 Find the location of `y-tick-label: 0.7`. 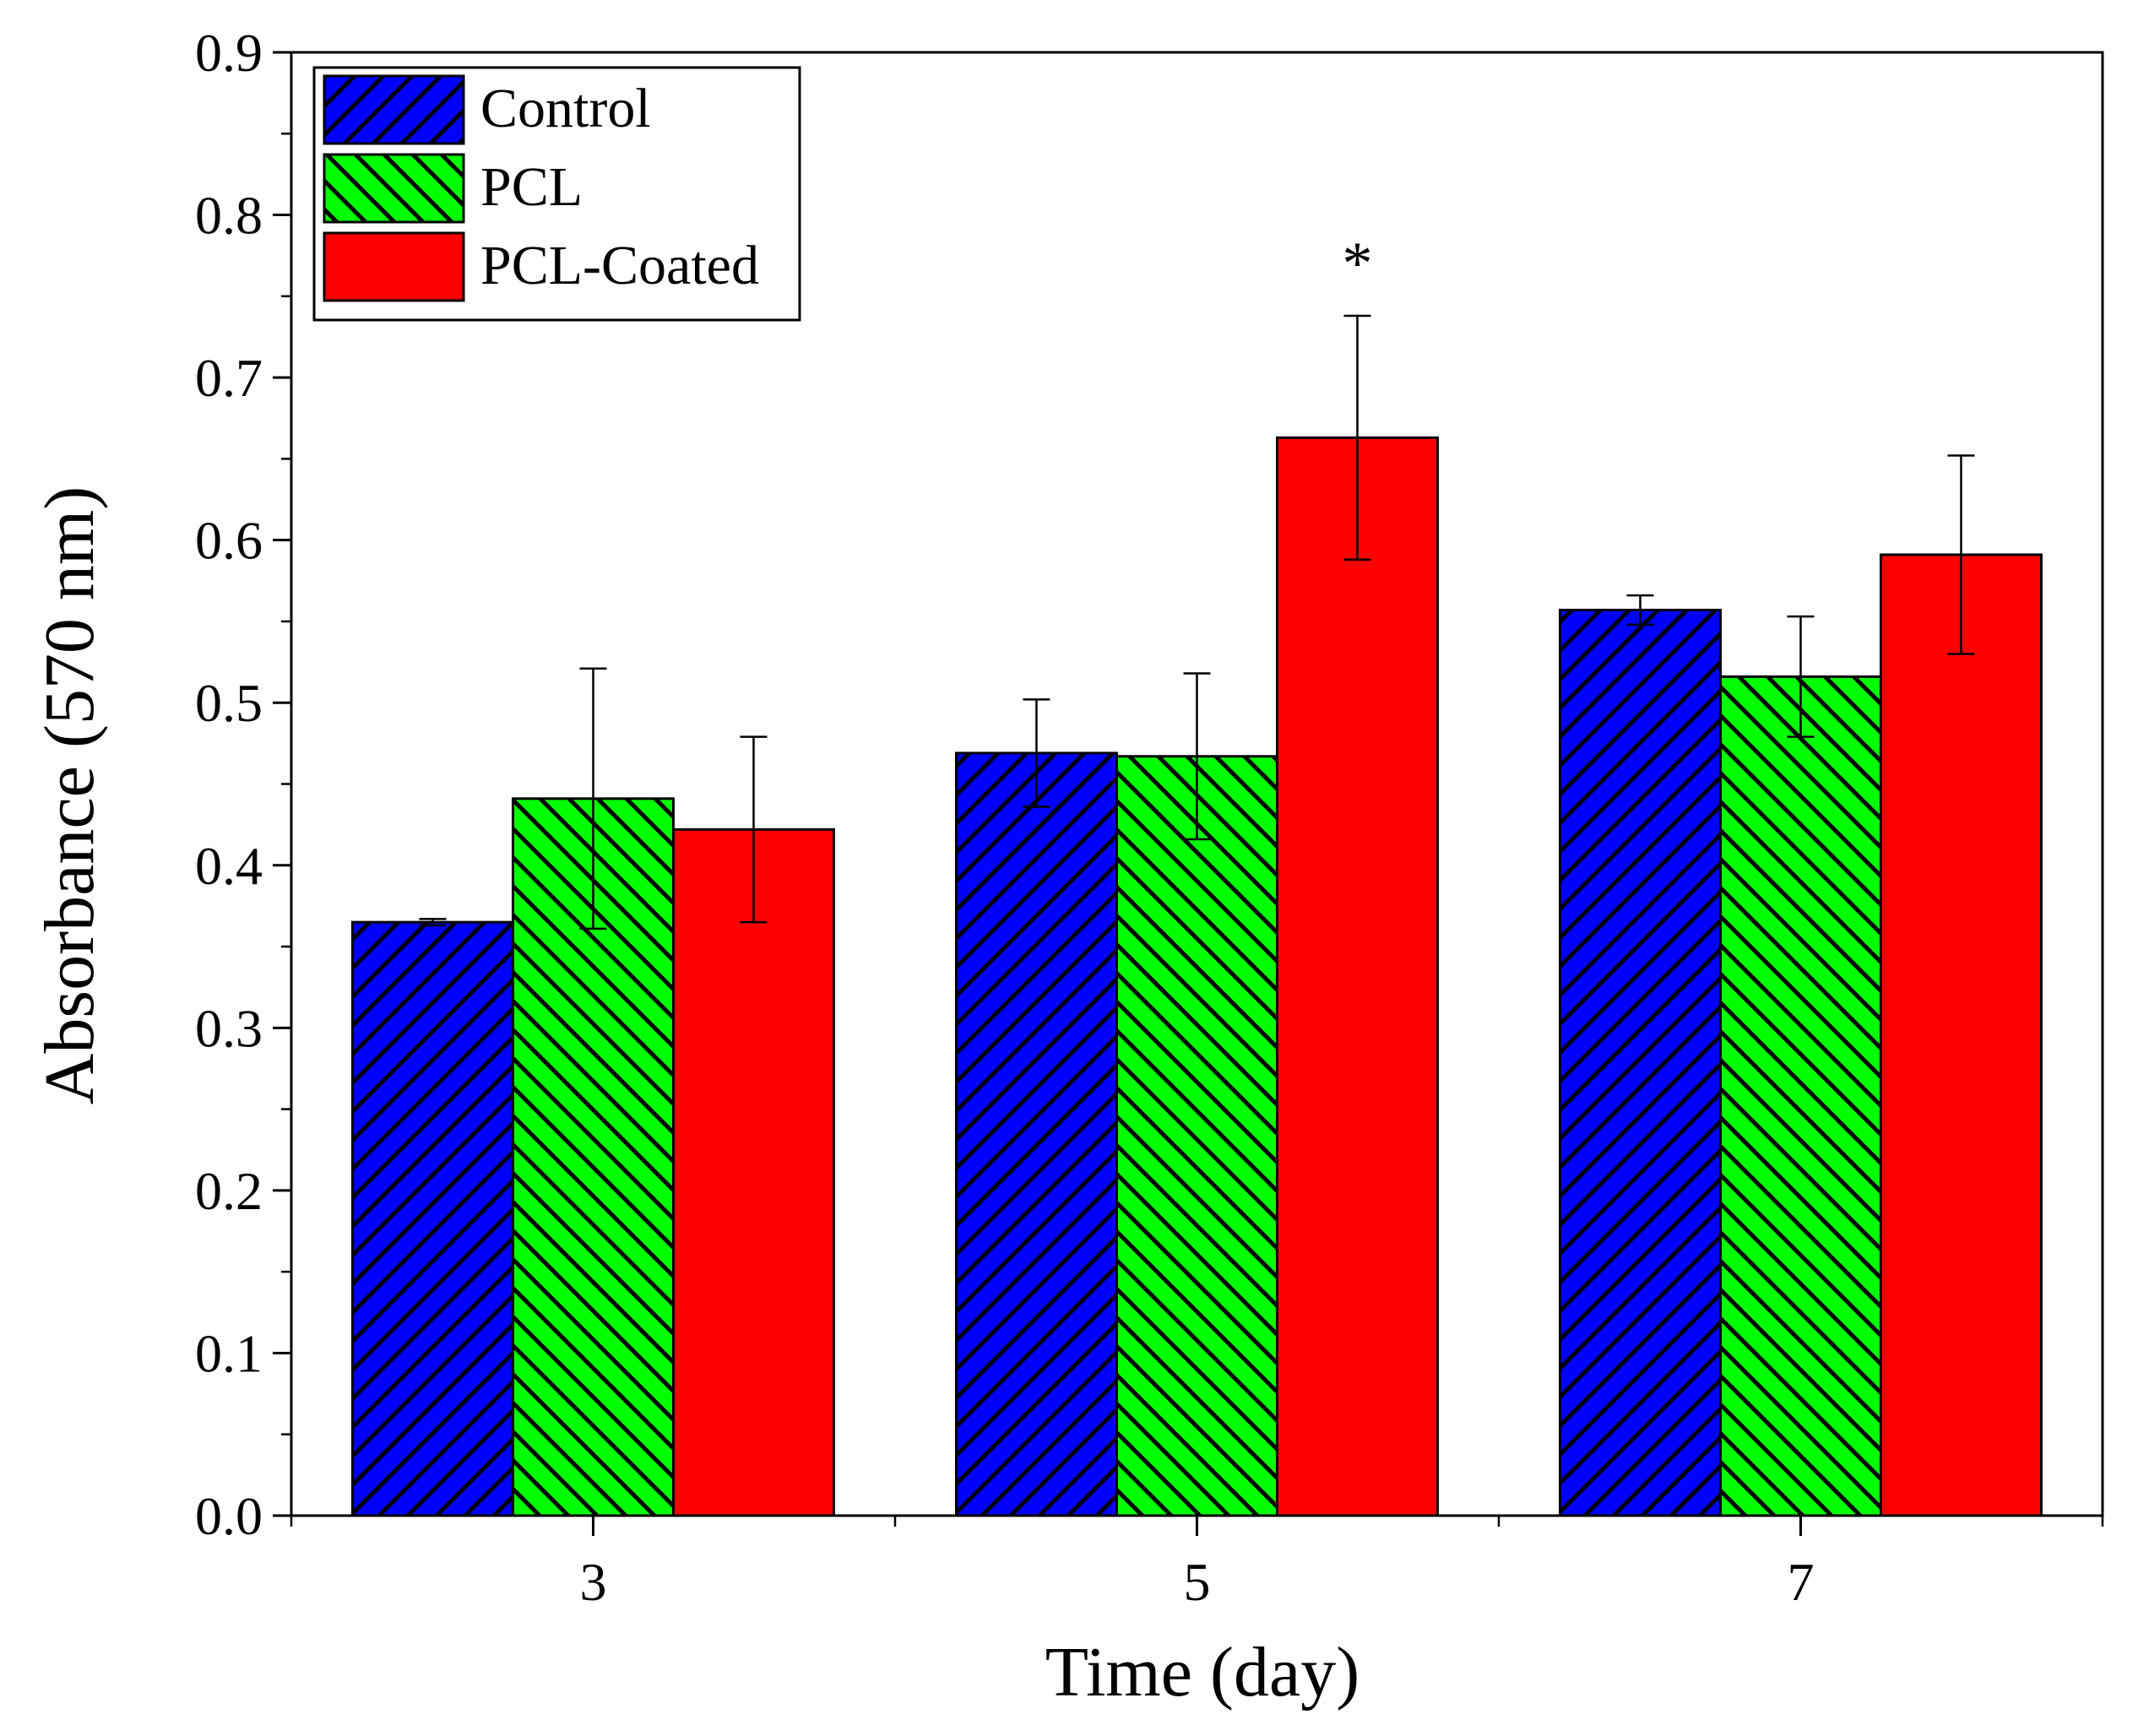

y-tick-label: 0.7 is located at coordinates (229, 378).